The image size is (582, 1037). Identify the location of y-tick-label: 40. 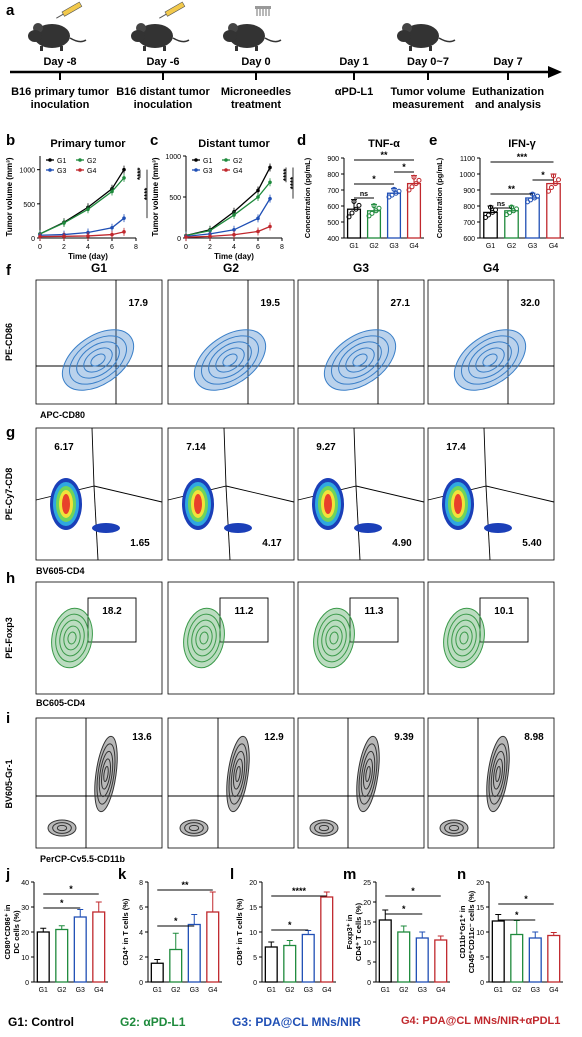
(25, 883).